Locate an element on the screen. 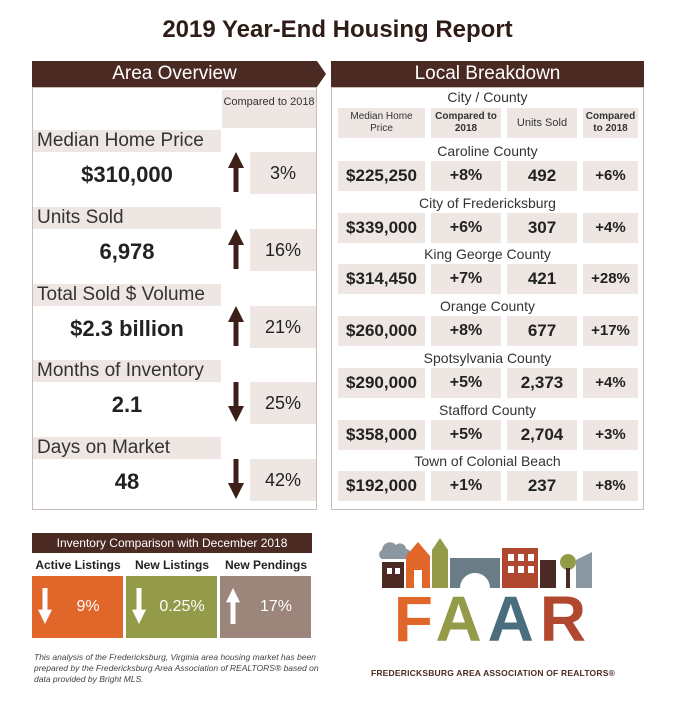 This screenshot has width=675, height=707. faar-letter-r: R is located at coordinates (566, 619).